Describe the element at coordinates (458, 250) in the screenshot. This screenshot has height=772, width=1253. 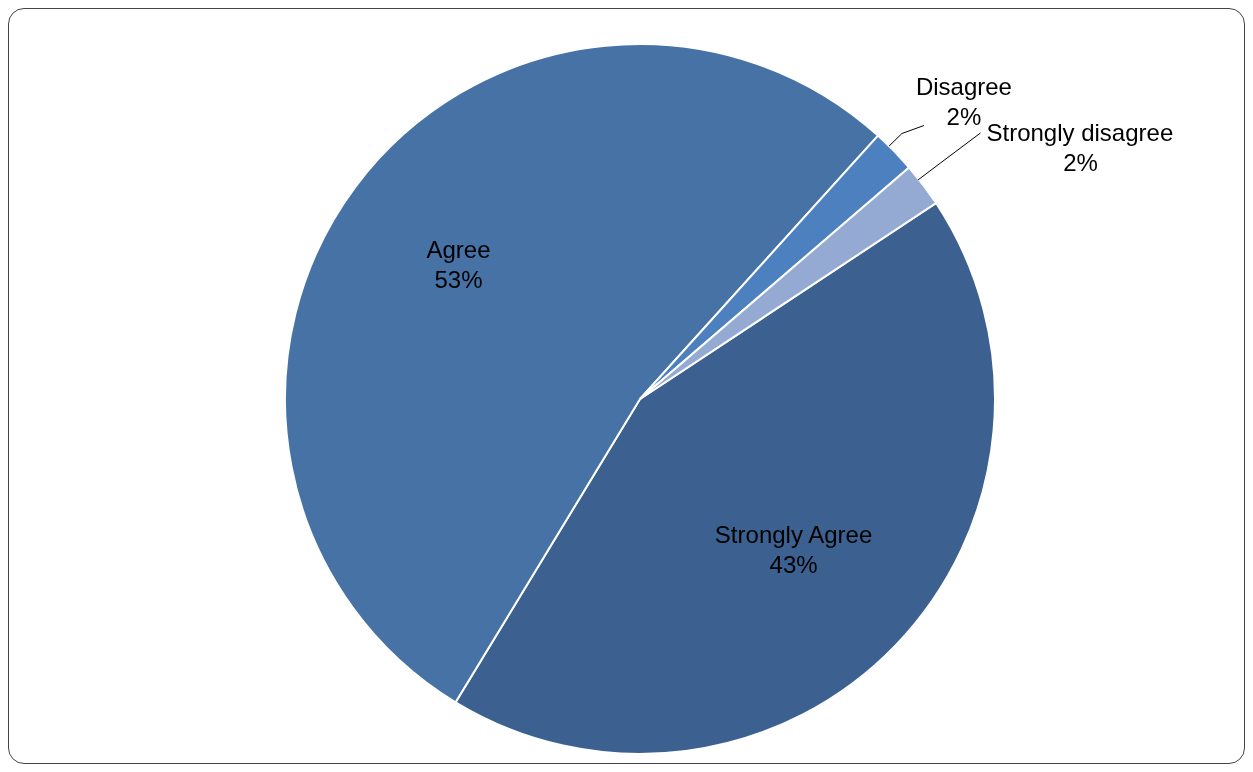
I see `slice-label: Agree` at that location.